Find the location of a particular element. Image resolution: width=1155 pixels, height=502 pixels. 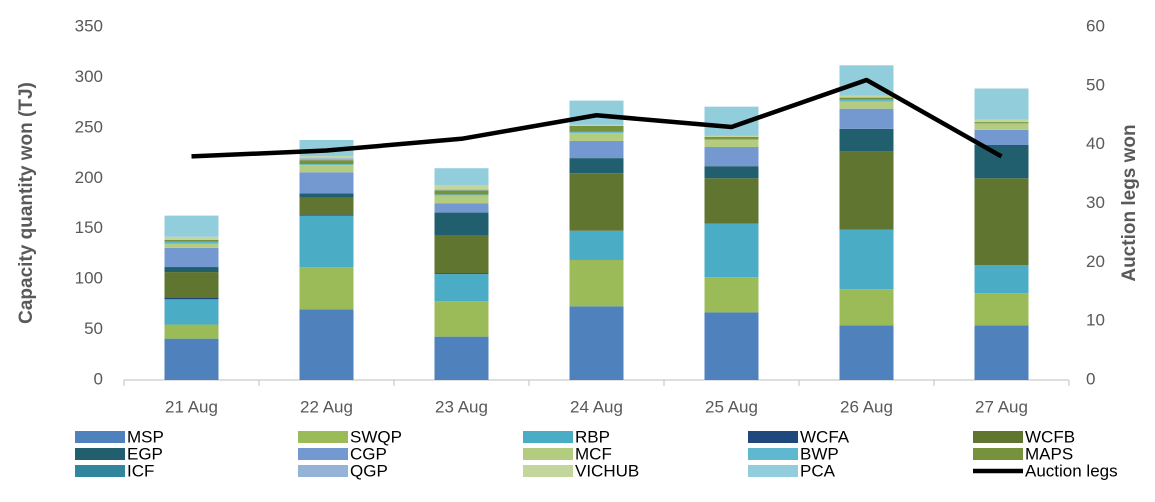

x-tick-label: 25 Aug is located at coordinates (731, 406).